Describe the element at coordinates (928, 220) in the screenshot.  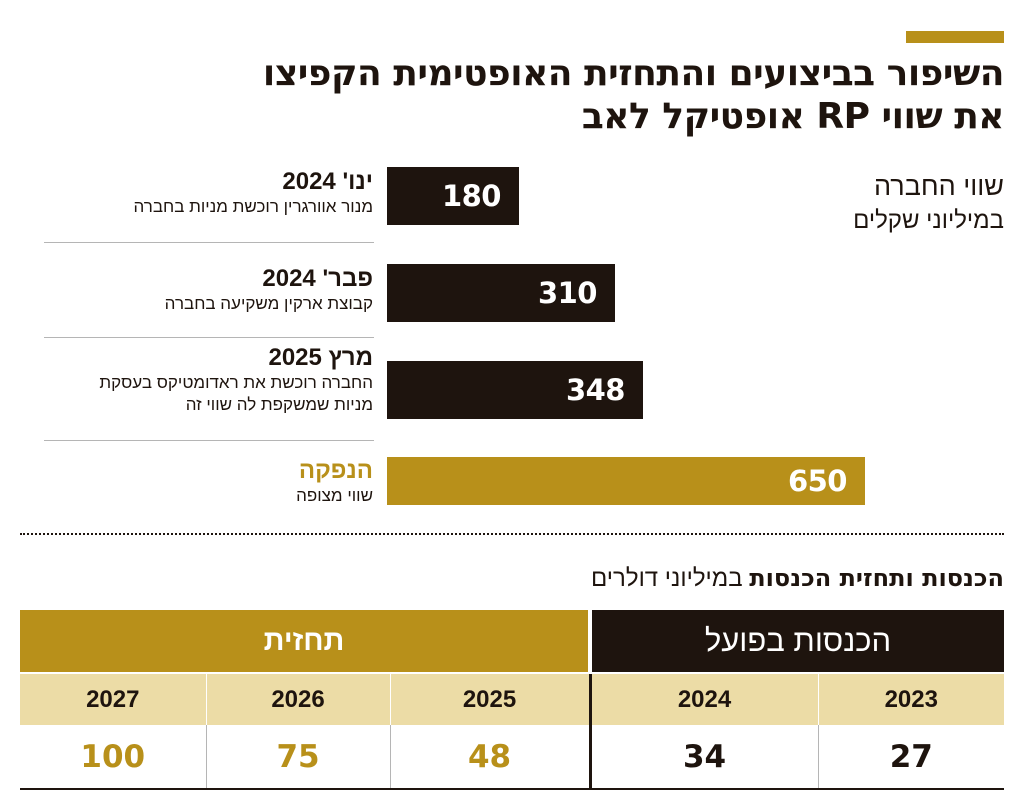
I see `value-chart-unit: במיליוני שקלים` at that location.